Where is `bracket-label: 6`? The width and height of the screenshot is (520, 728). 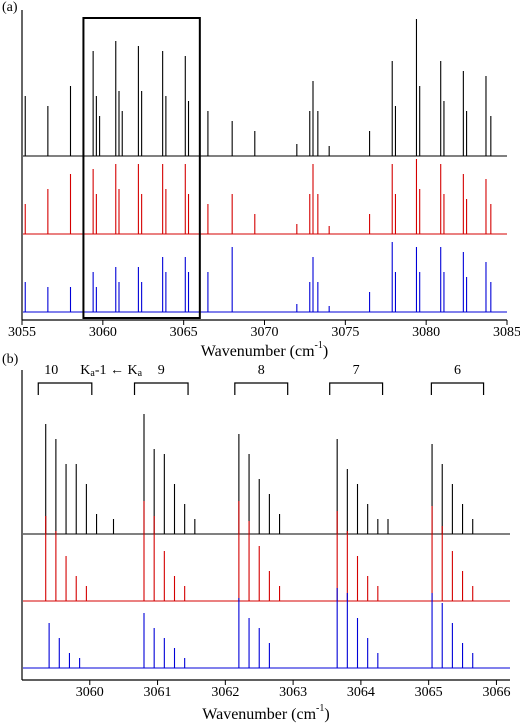 bracket-label: 6 is located at coordinates (457, 370).